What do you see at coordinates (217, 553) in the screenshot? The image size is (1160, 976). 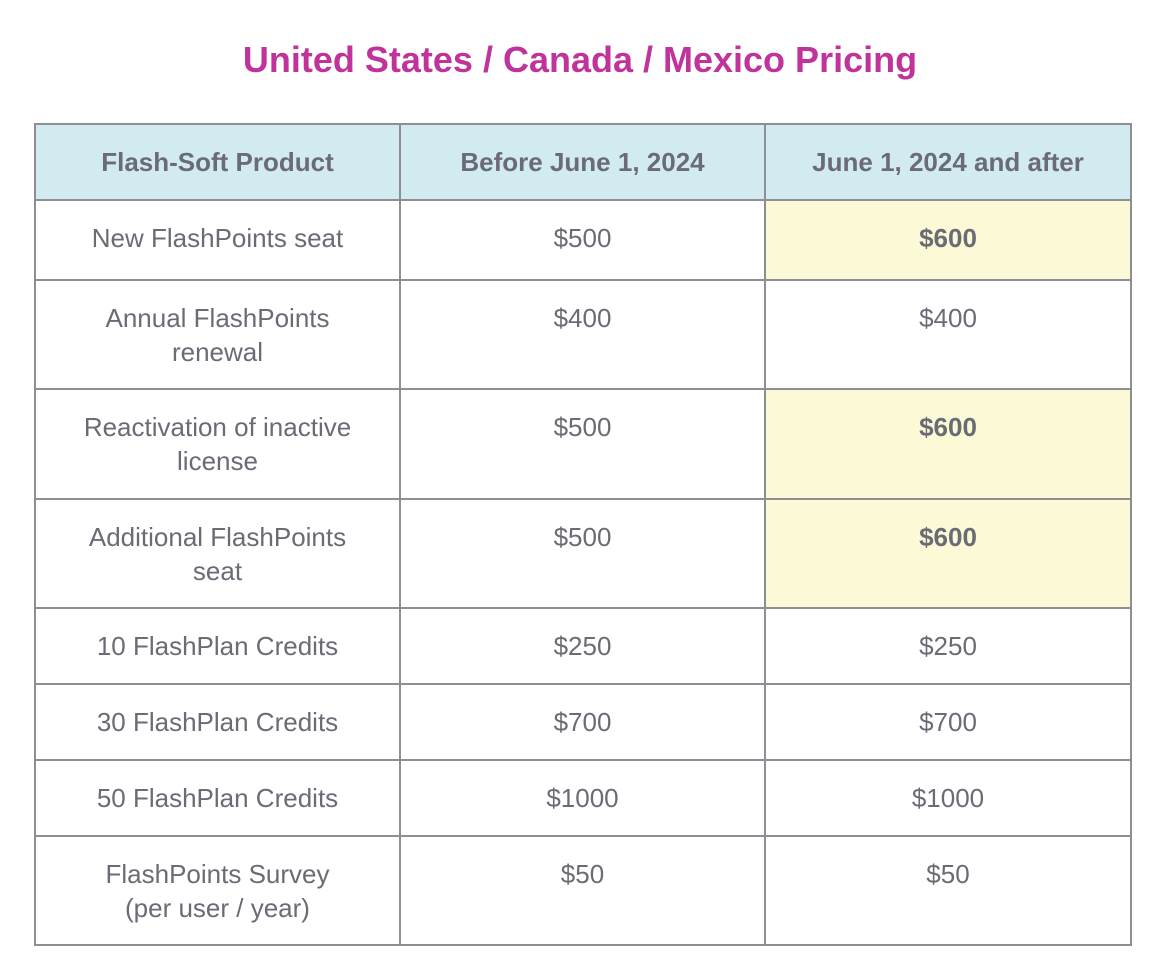 I see `product-cell: Additional FlashPoints seat` at bounding box center [217, 553].